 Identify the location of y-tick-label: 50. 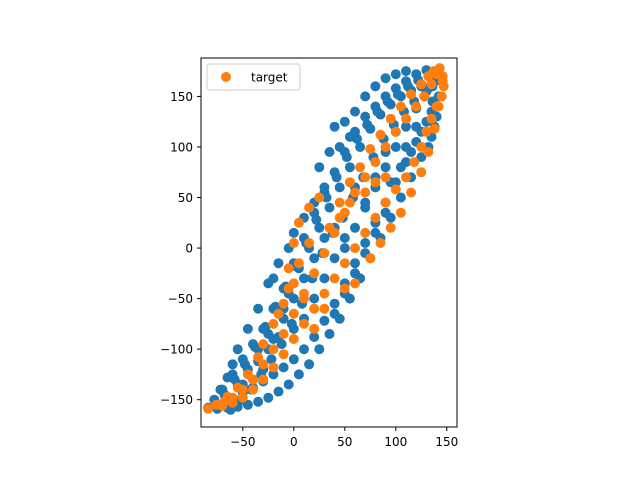
(185, 198).